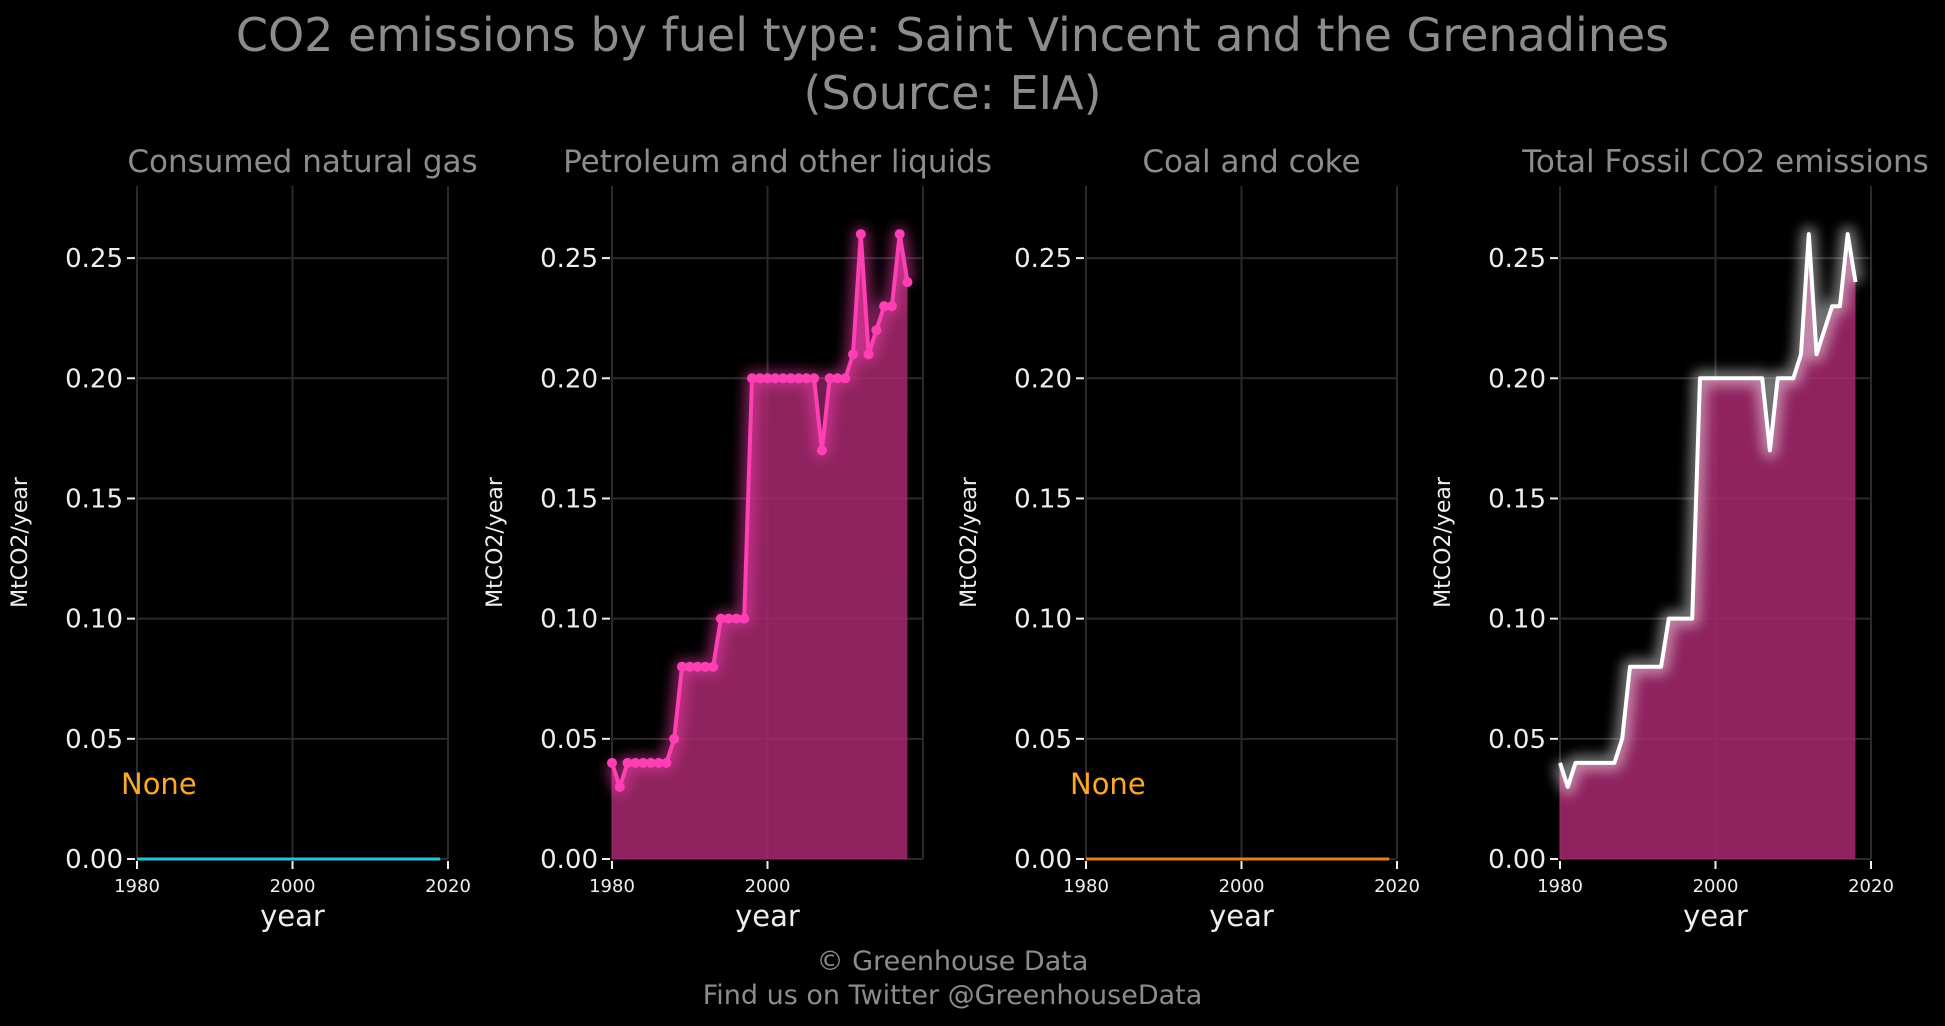  What do you see at coordinates (302, 162) in the screenshot?
I see `panel-title: Consumed natural gas` at bounding box center [302, 162].